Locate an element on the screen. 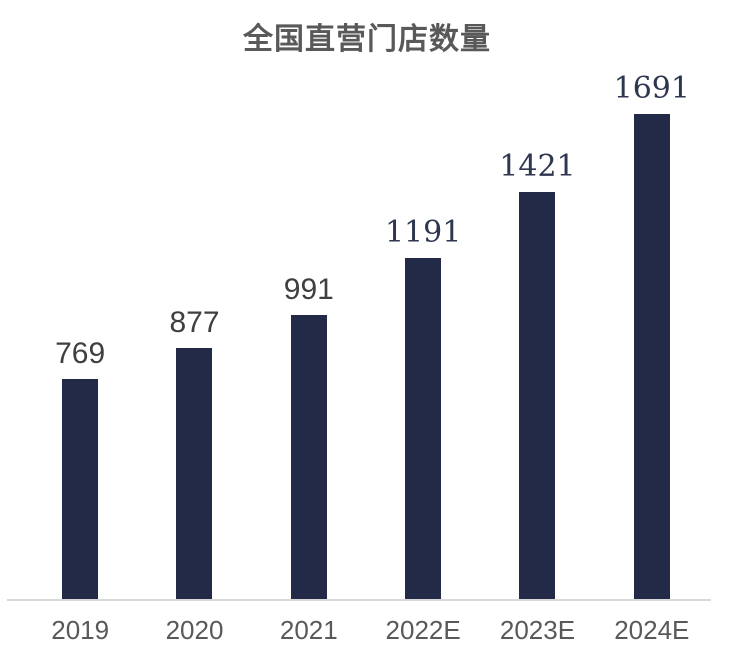 The image size is (734, 666). x-axis-tick-label: 2024E is located at coordinates (652, 630).